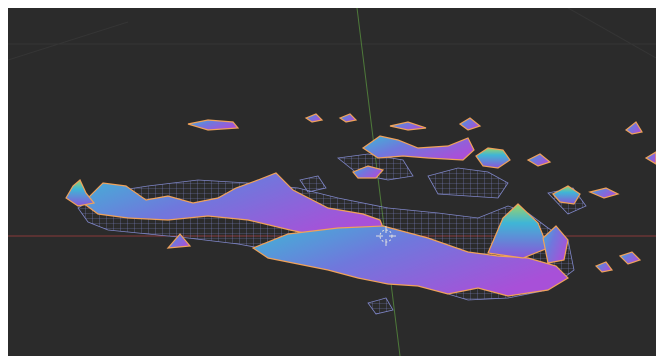 The image size is (656, 356). Describe the element at coordinates (378, 182) in the screenshot. I see `y-axis-line` at that location.